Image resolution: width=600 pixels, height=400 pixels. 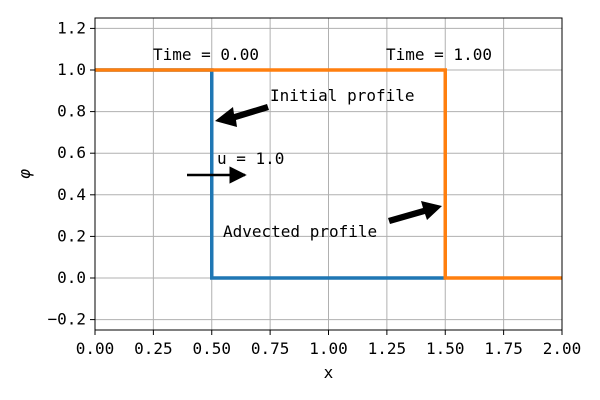 What do you see at coordinates (153, 348) in the screenshot?
I see `x-tick-label: 0.25` at bounding box center [153, 348].